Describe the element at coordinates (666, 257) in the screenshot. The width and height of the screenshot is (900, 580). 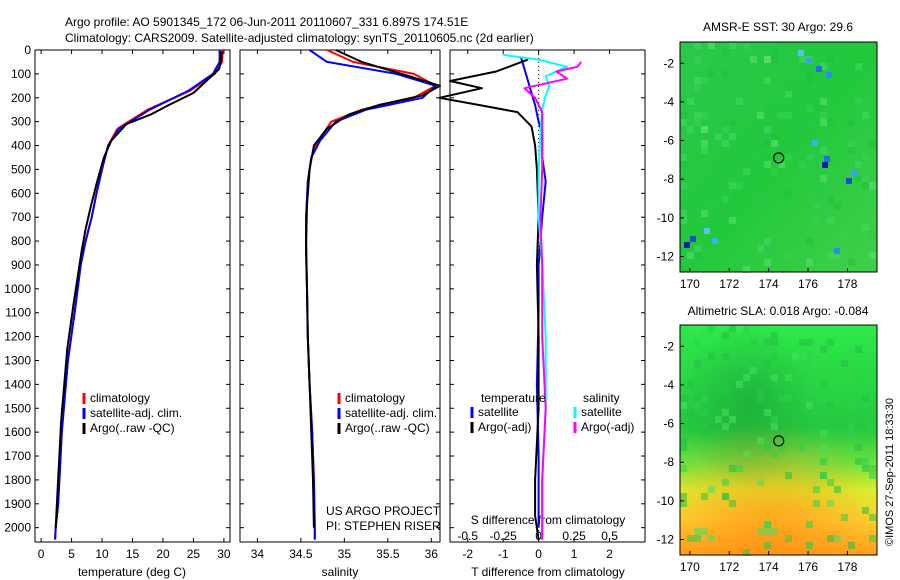
I see `map-y-tick-label: -12` at that location.